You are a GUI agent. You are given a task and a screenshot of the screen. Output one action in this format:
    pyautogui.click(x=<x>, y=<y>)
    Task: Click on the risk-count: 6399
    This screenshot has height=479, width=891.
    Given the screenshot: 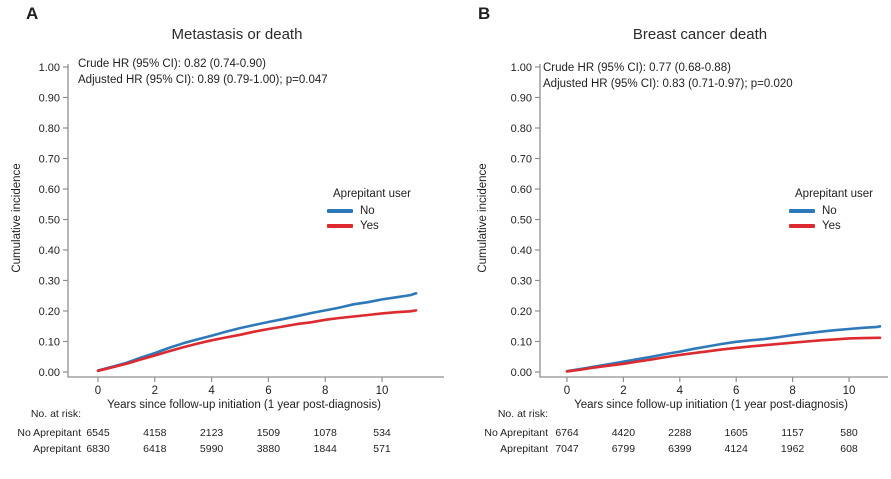 What is the action you would take?
    pyautogui.click(x=680, y=449)
    